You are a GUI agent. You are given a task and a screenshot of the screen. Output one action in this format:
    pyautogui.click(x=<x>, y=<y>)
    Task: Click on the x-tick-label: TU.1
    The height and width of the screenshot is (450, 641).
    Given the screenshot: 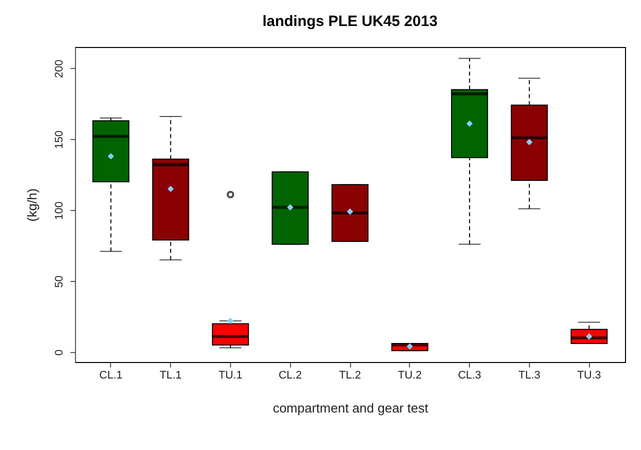 What is the action you would take?
    pyautogui.click(x=230, y=376)
    